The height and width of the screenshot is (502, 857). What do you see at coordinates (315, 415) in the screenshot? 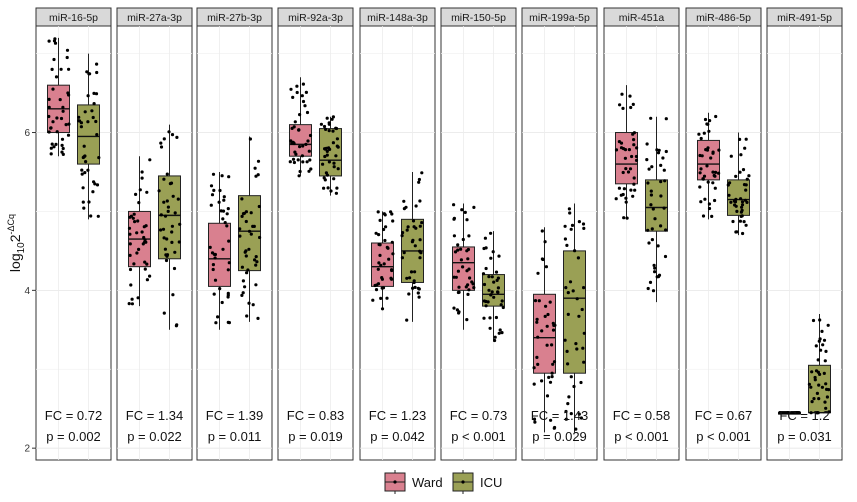
I see `fold-change-label: FC = 0.83` at bounding box center [315, 415].